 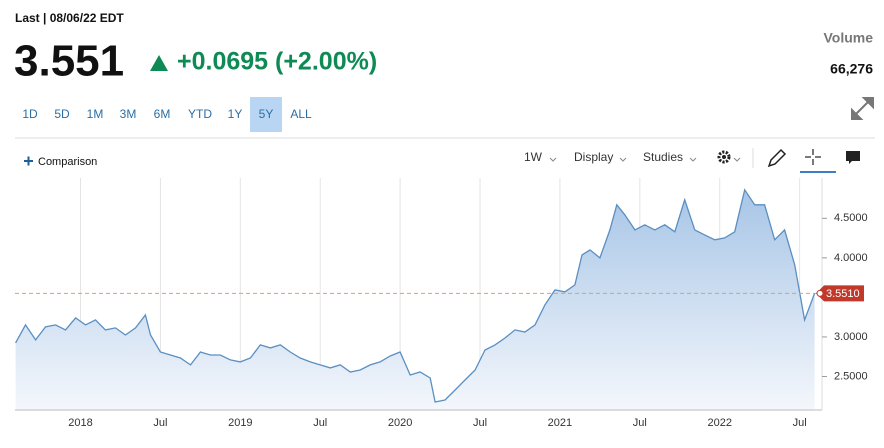 What do you see at coordinates (813, 157) in the screenshot?
I see `crosshair-icon` at bounding box center [813, 157].